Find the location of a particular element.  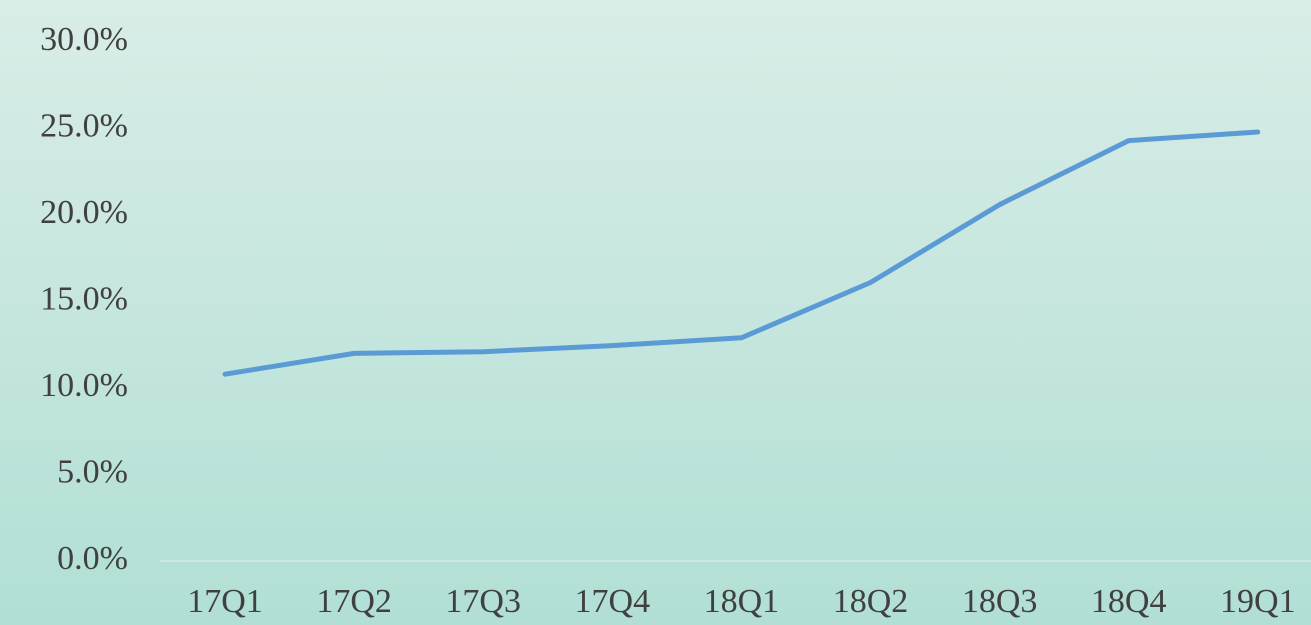

x-tick-label: 18Q2 is located at coordinates (871, 601).